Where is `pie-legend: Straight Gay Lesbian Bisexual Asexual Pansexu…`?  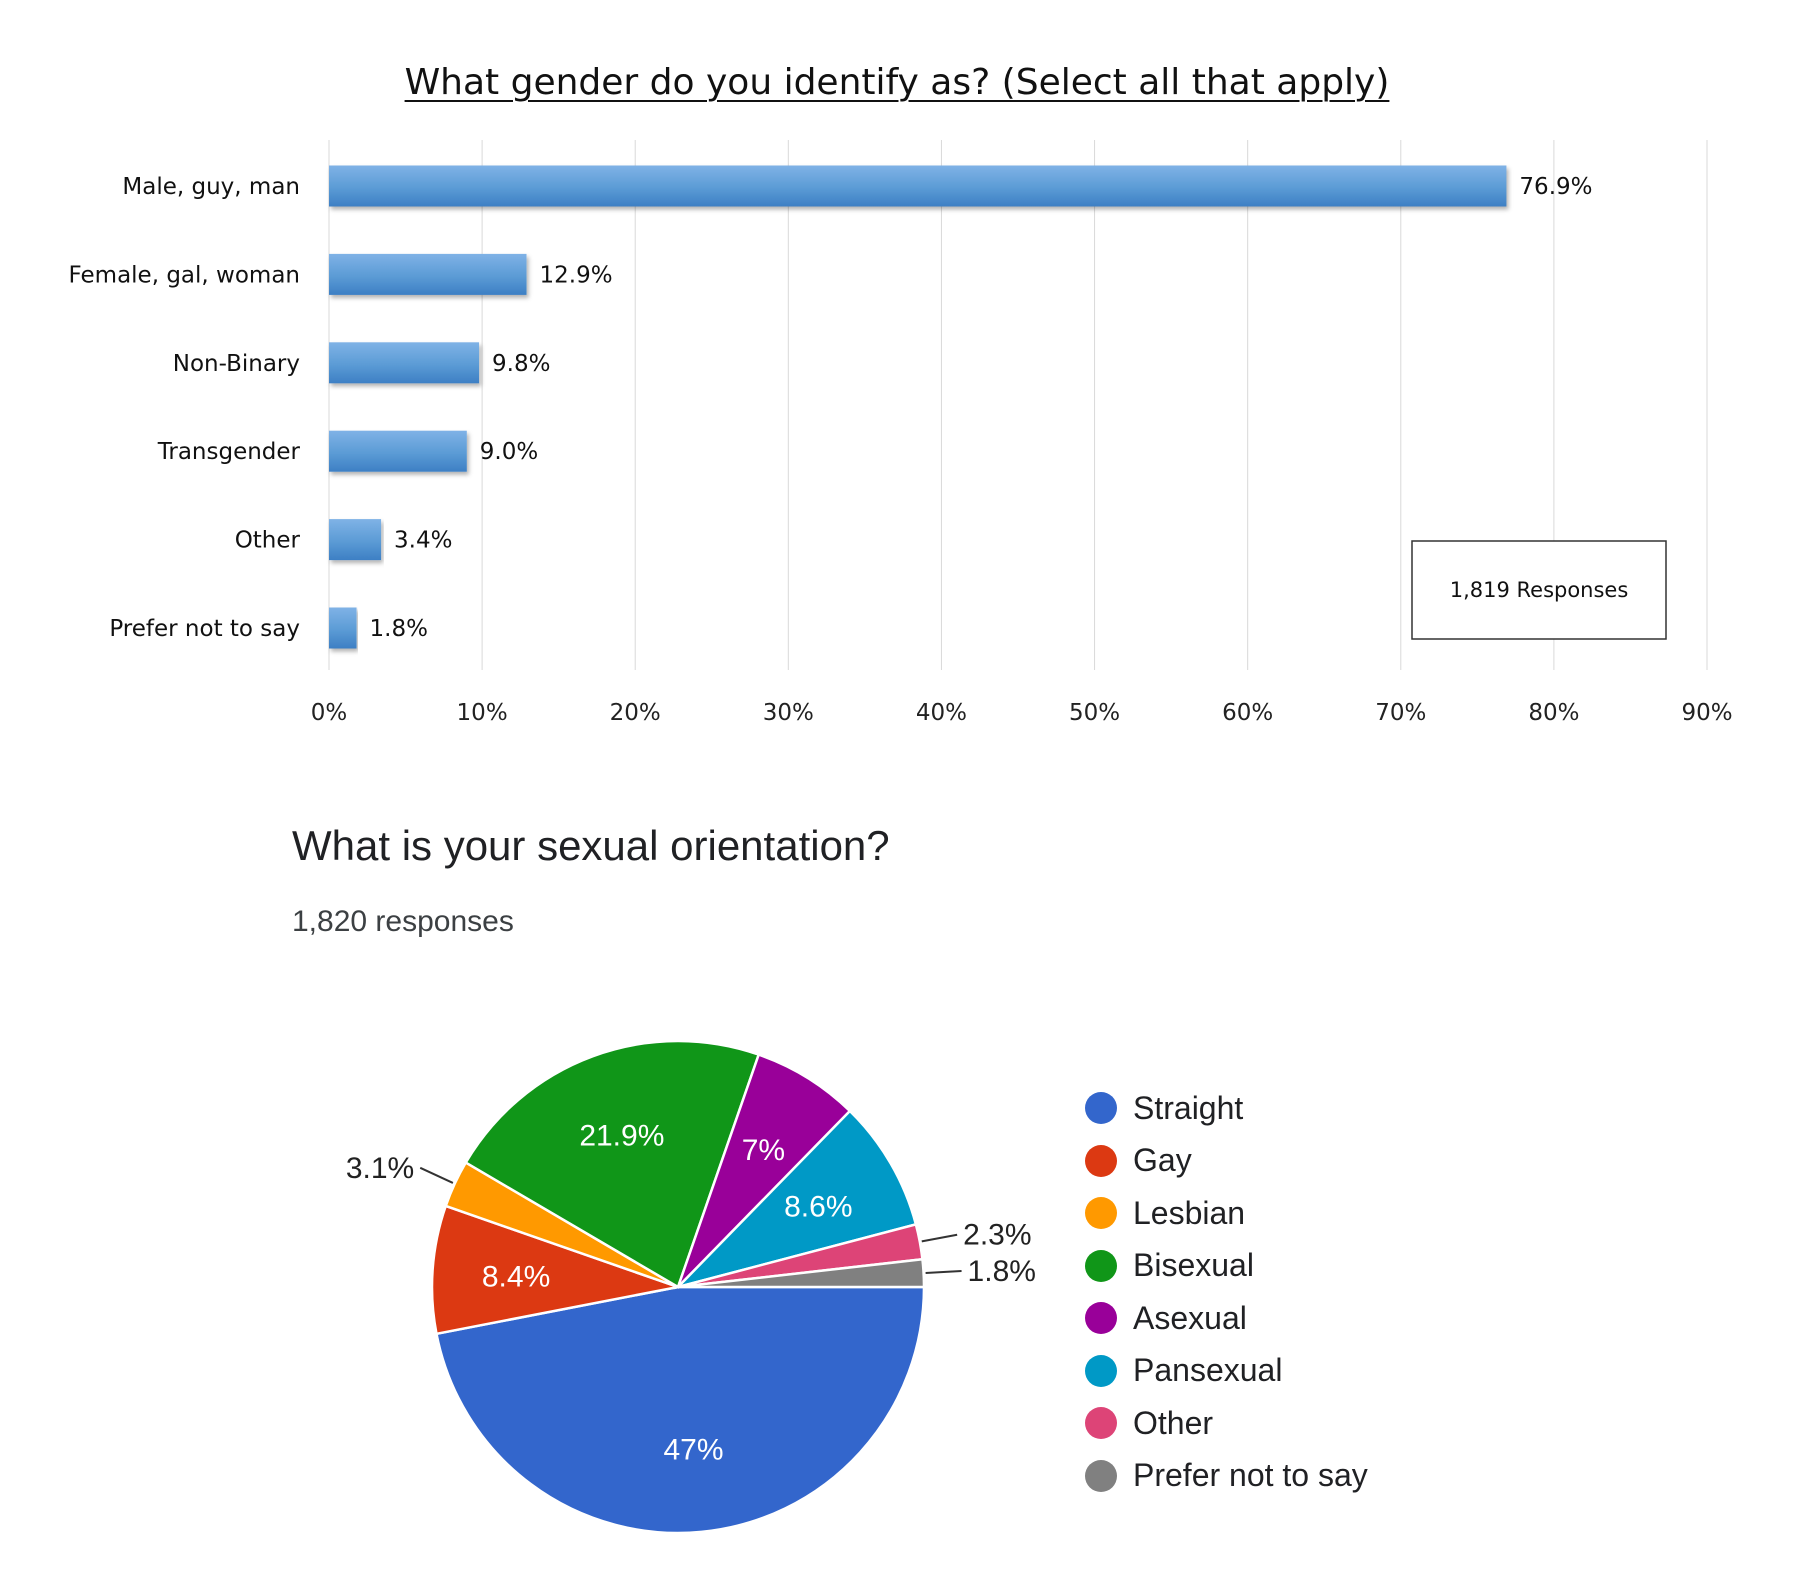
pie-legend: Straight Gay Lesbian Bisexual Asexual Pansexu… is located at coordinates (1226, 1292).